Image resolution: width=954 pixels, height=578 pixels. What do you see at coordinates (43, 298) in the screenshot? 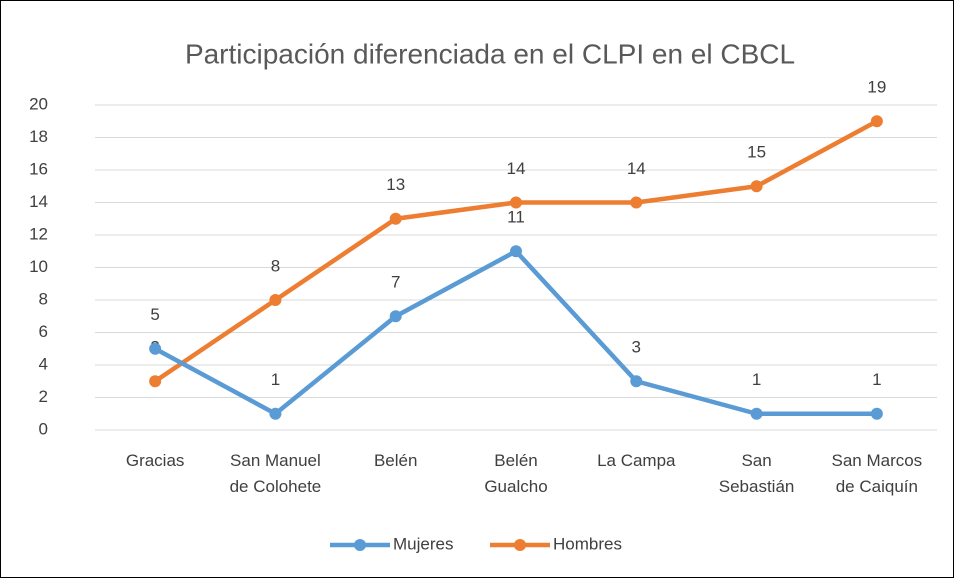
I see `y-tick-label: 8` at bounding box center [43, 298].